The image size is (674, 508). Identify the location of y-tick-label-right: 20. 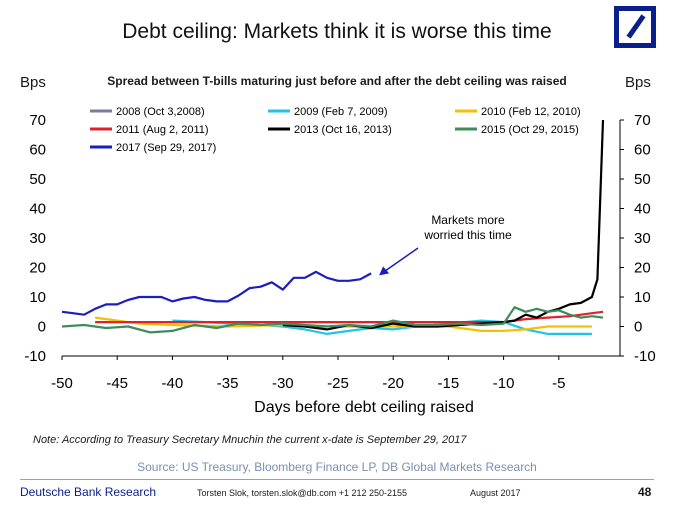
(642, 268).